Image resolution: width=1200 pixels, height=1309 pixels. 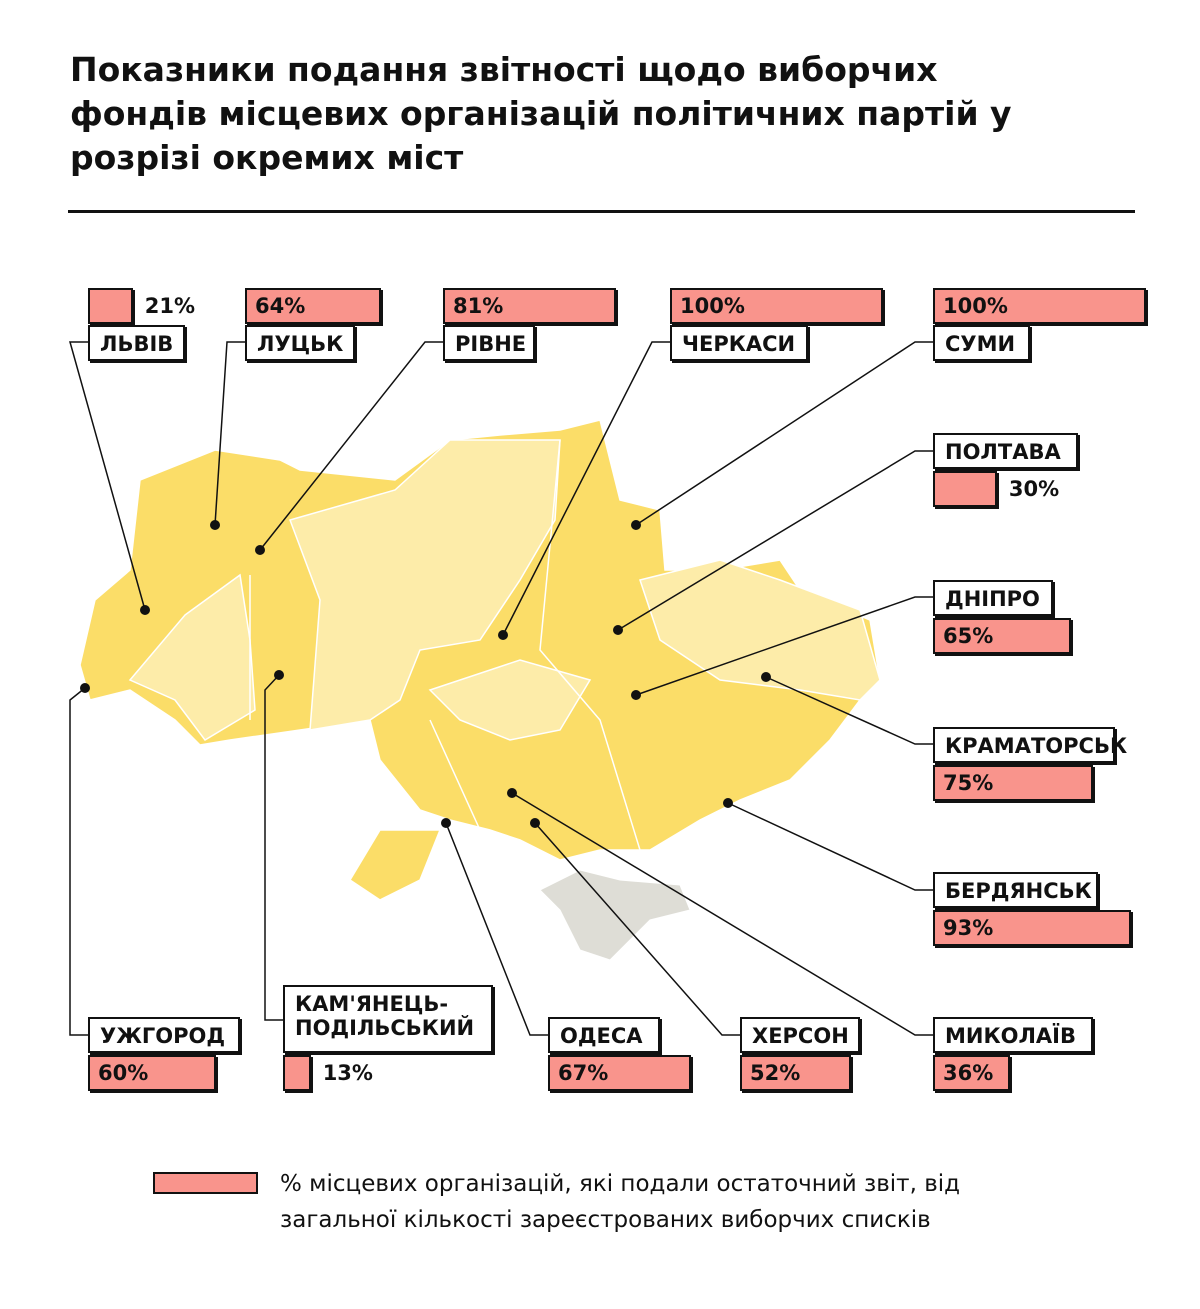 I want to click on city-name: ЛУЦЬК, so click(x=300, y=343).